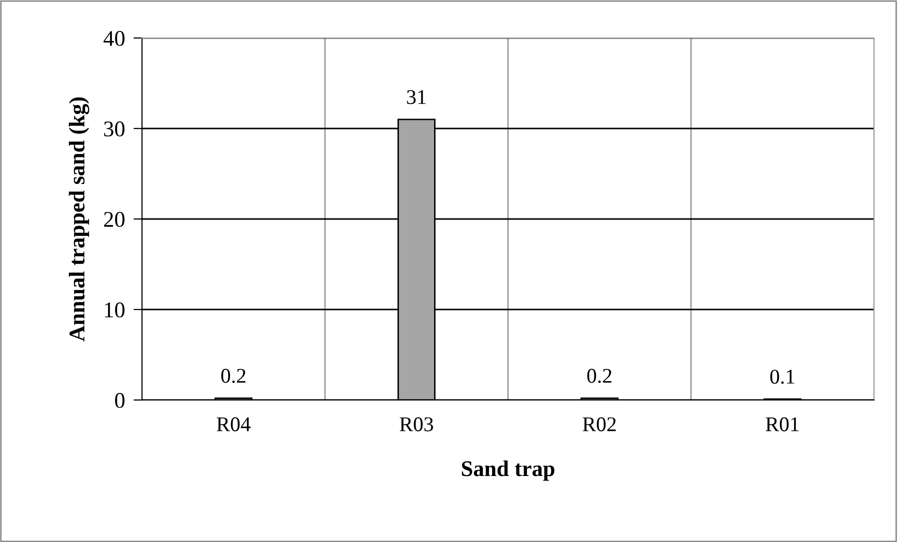  Describe the element at coordinates (782, 377) in the screenshot. I see `data-label: 0.1` at that location.